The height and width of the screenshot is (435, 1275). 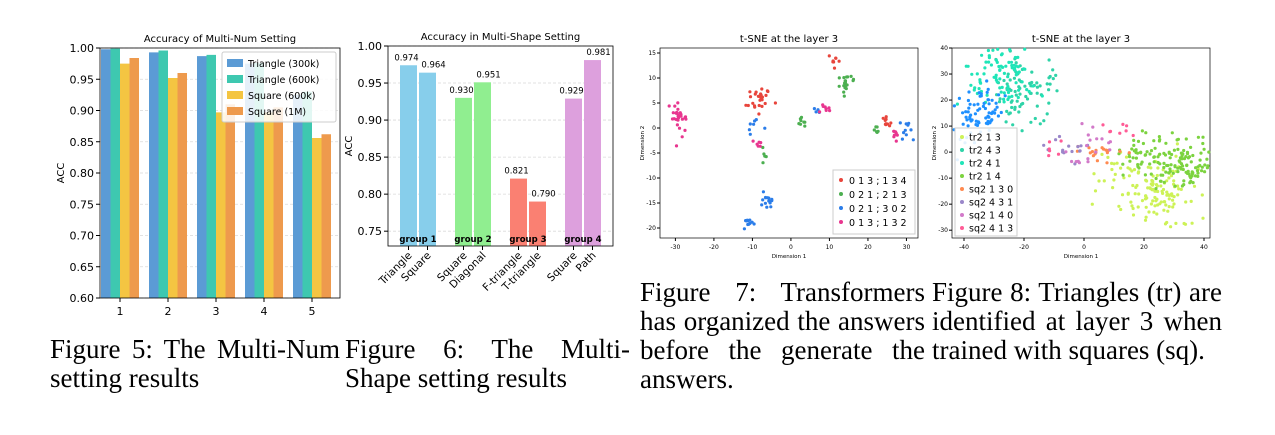 I want to click on fig5-ytick-label: 1.00, so click(x=82, y=48).